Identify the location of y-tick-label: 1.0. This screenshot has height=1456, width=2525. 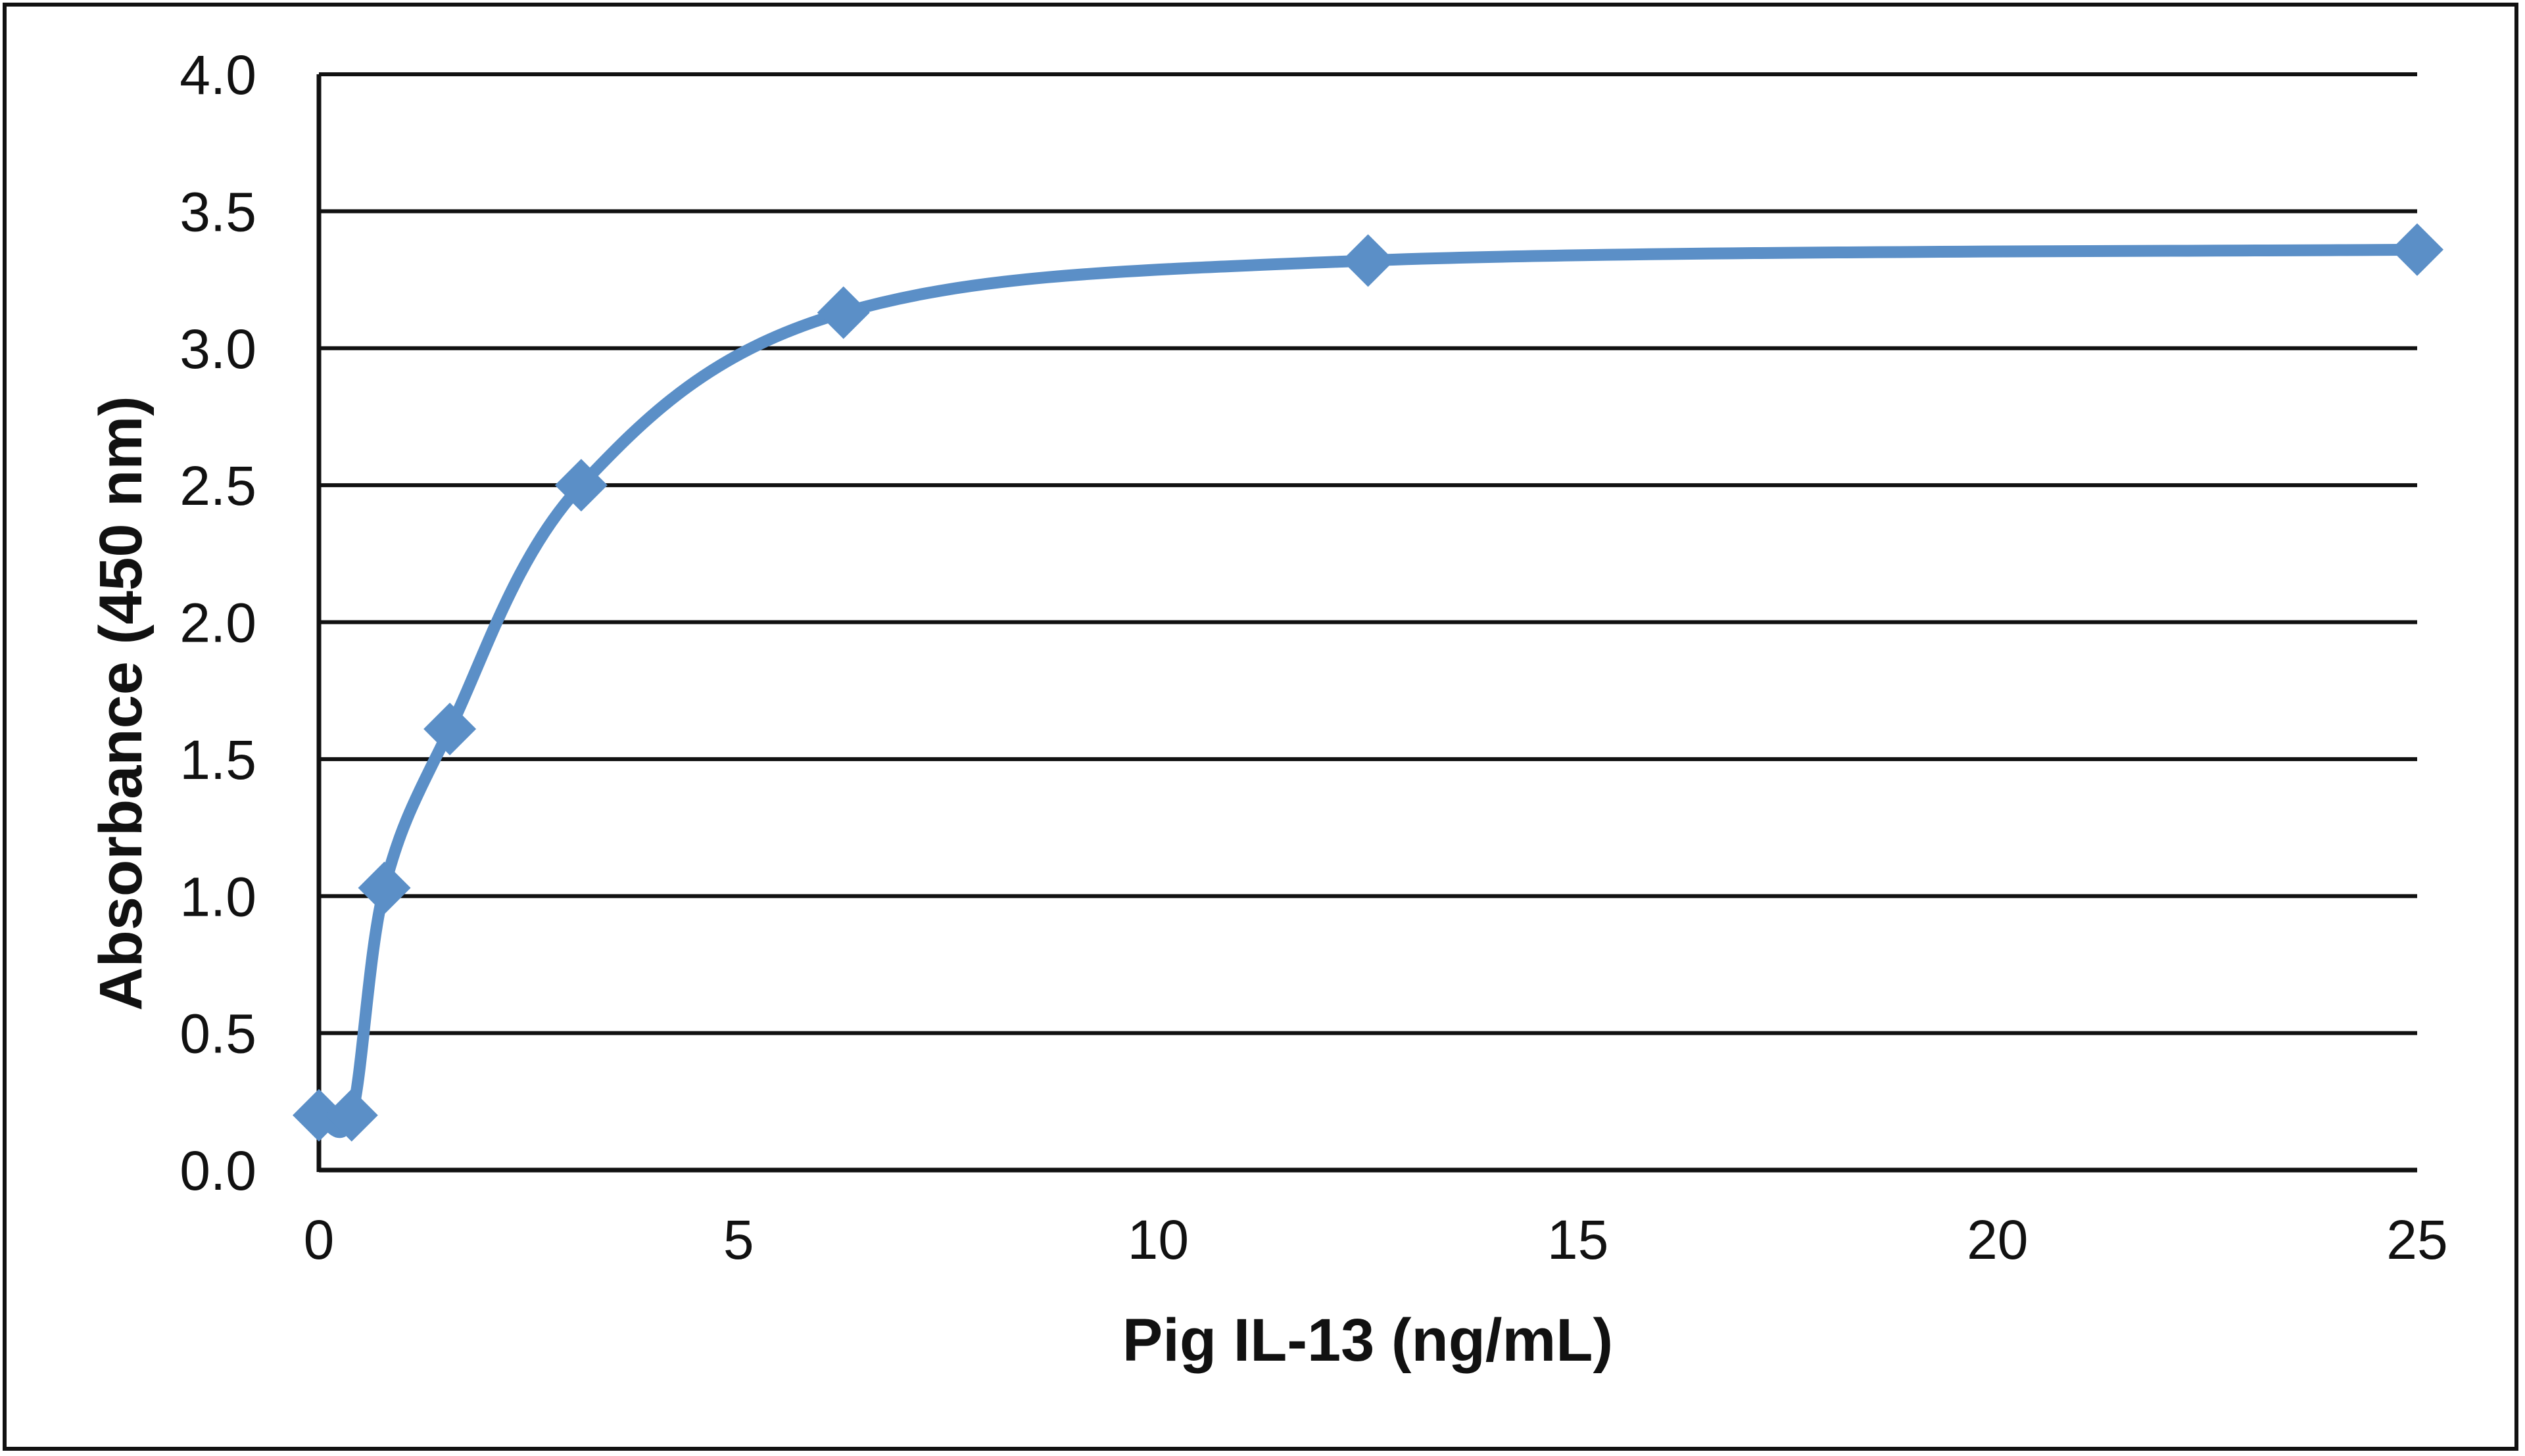
(218, 897).